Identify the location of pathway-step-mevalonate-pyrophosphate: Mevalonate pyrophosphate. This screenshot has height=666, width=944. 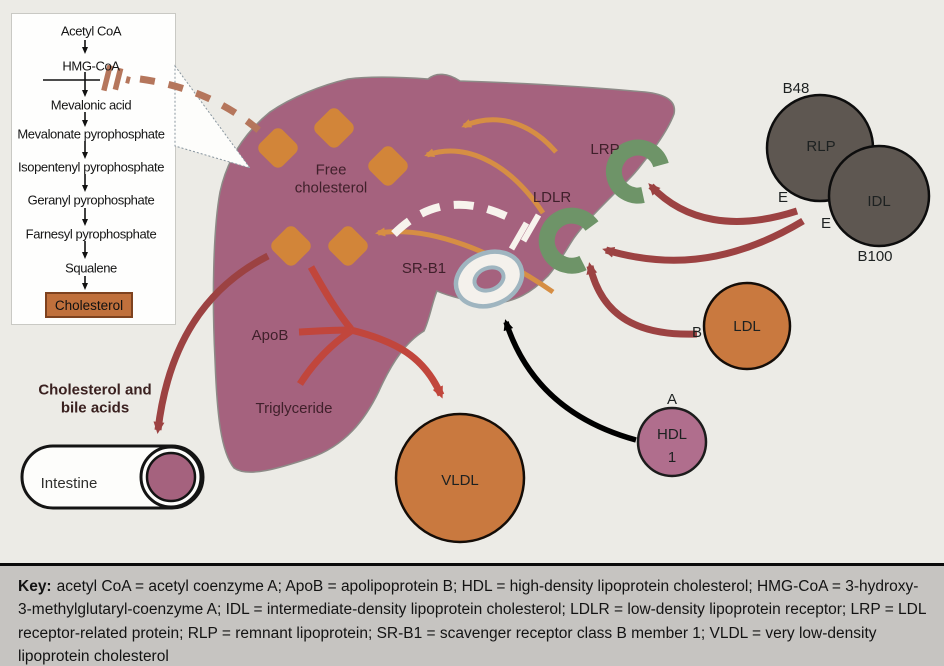
(91, 134).